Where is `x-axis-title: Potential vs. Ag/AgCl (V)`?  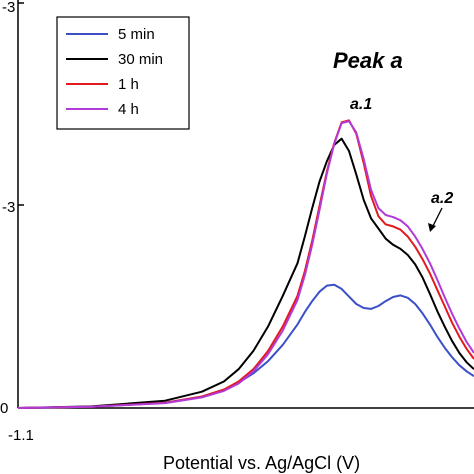
x-axis-title: Potential vs. Ag/AgCl (V) is located at coordinates (261, 463).